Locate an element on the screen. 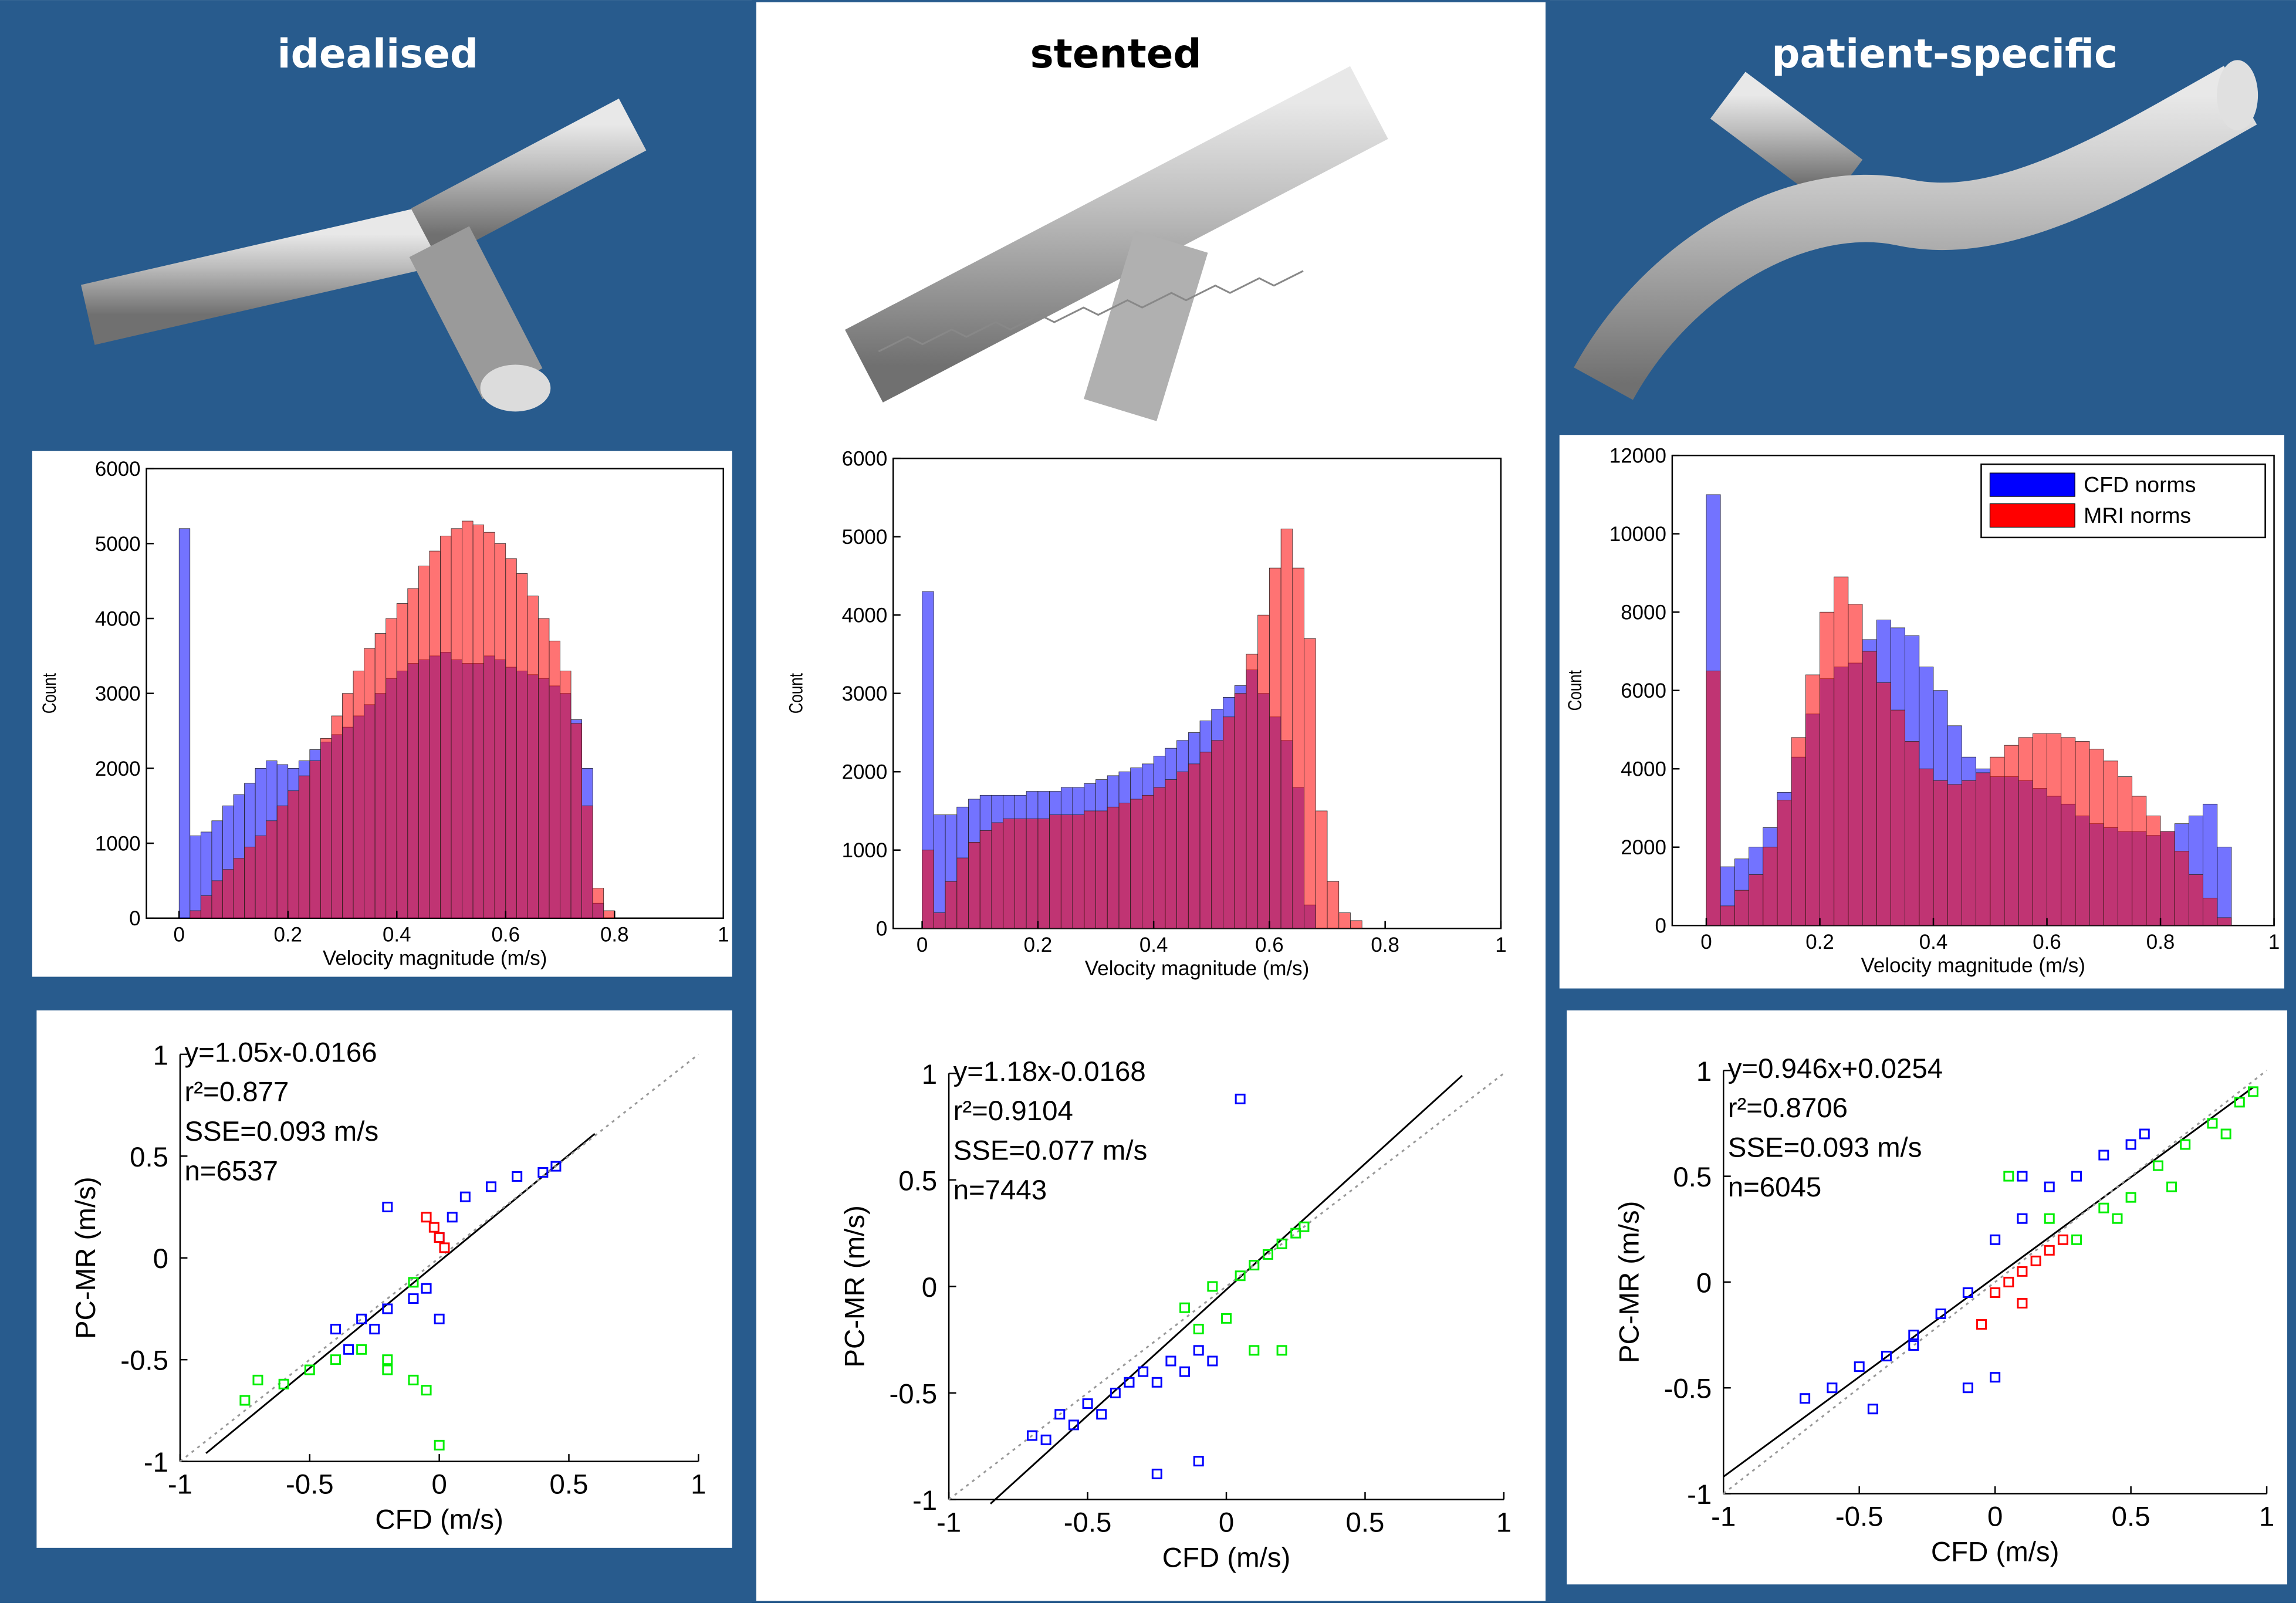 The height and width of the screenshot is (1606, 2296). y-tick-label: 1 is located at coordinates (160, 1055).